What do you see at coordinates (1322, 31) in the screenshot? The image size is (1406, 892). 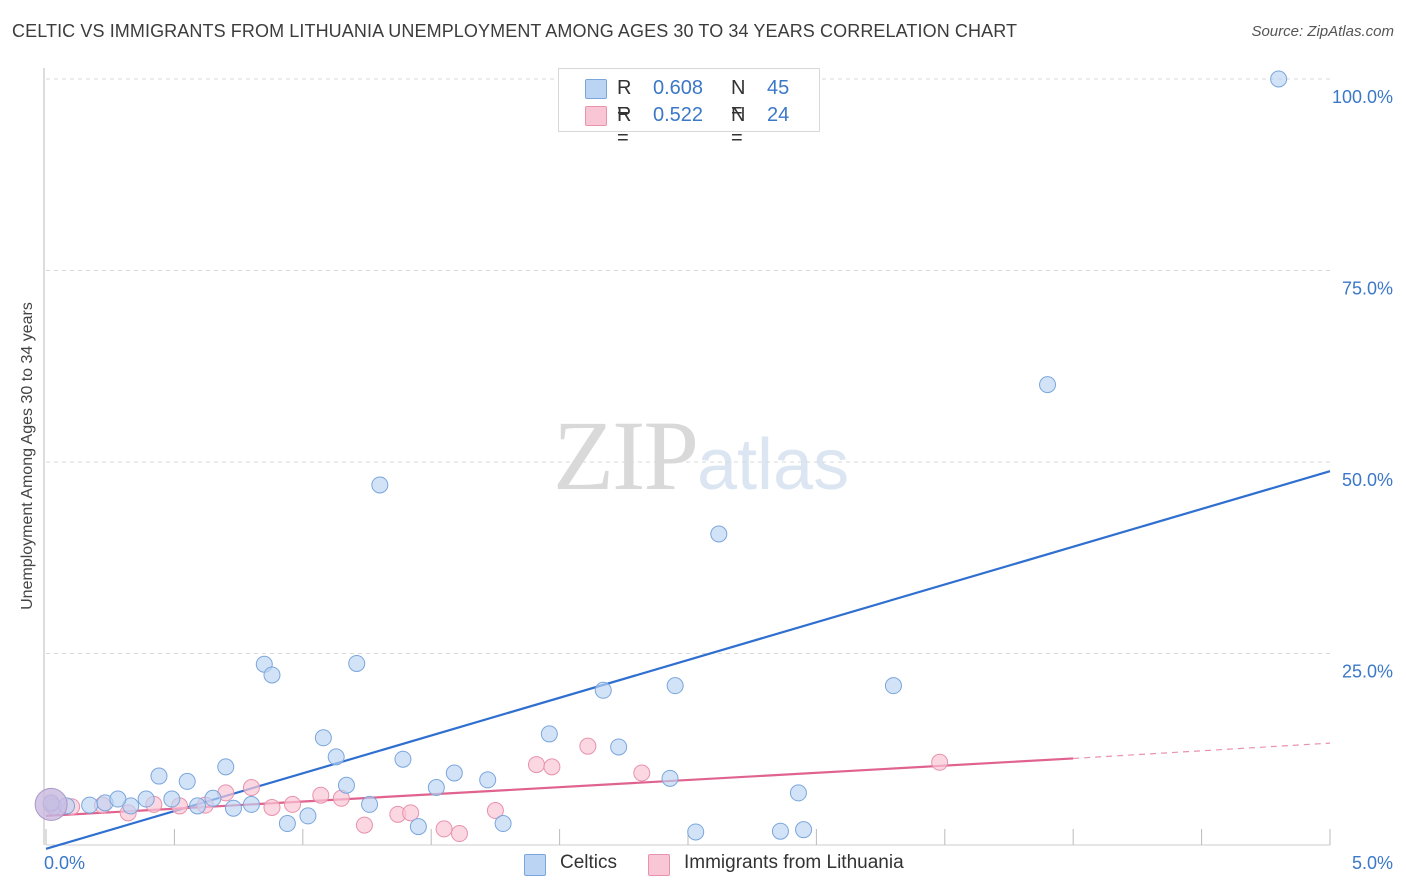 I see `source-label: Source: ZipAtlas.com` at bounding box center [1322, 31].